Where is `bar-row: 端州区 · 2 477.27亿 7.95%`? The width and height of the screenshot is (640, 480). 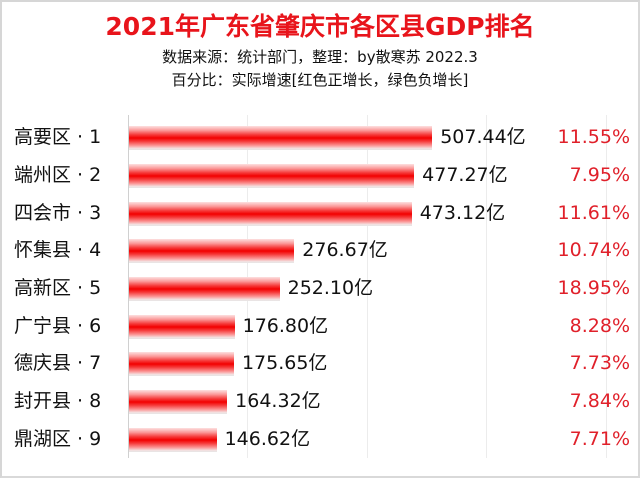 bar-row: 端州区 · 2 477.27亿 7.95% is located at coordinates (320, 175).